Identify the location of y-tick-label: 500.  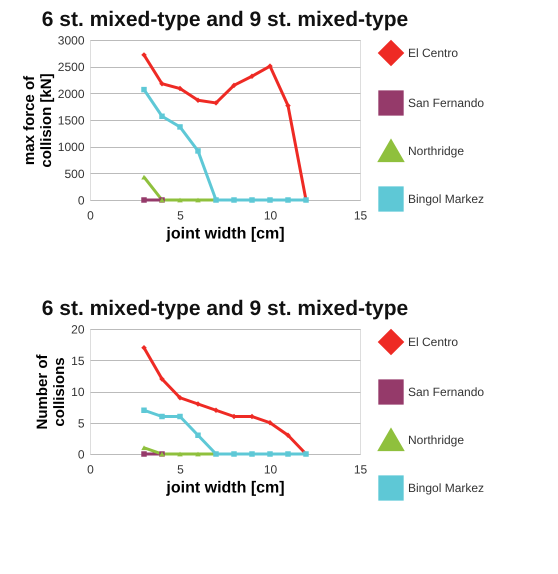
(74, 173).